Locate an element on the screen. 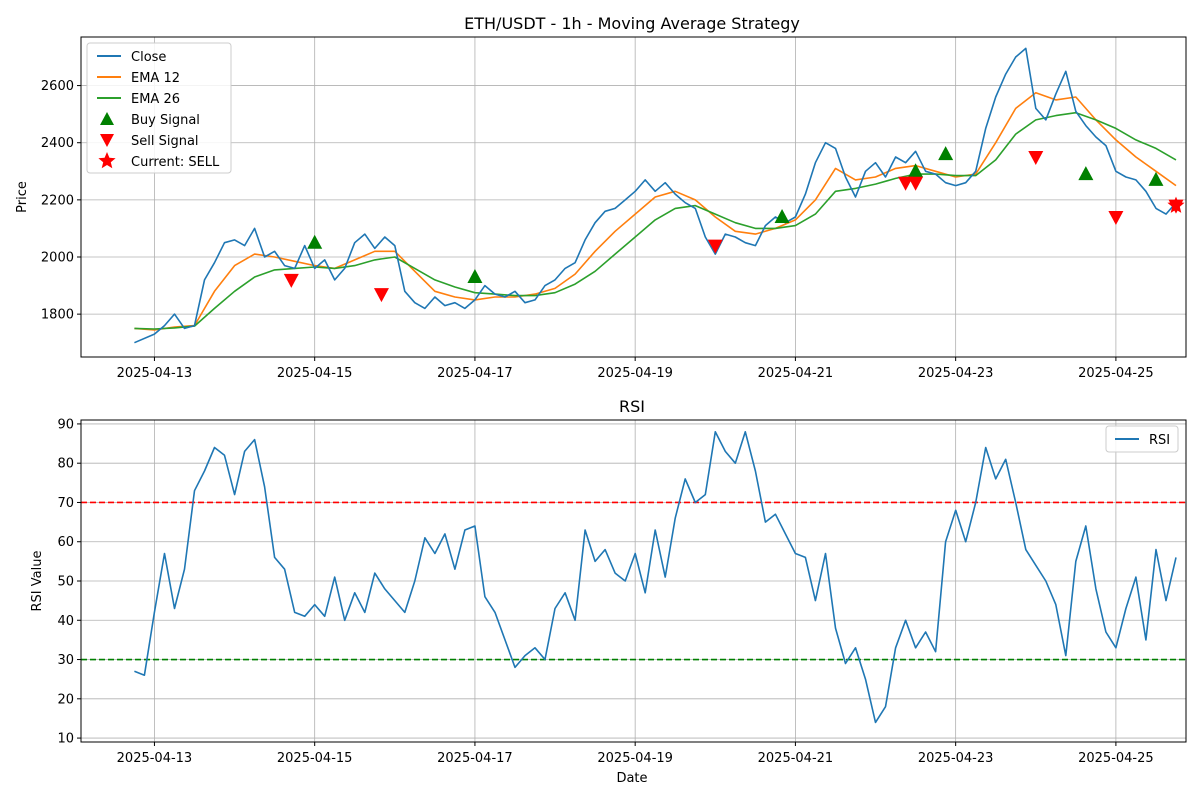  rsi-legend: RSI is located at coordinates (1142, 439).